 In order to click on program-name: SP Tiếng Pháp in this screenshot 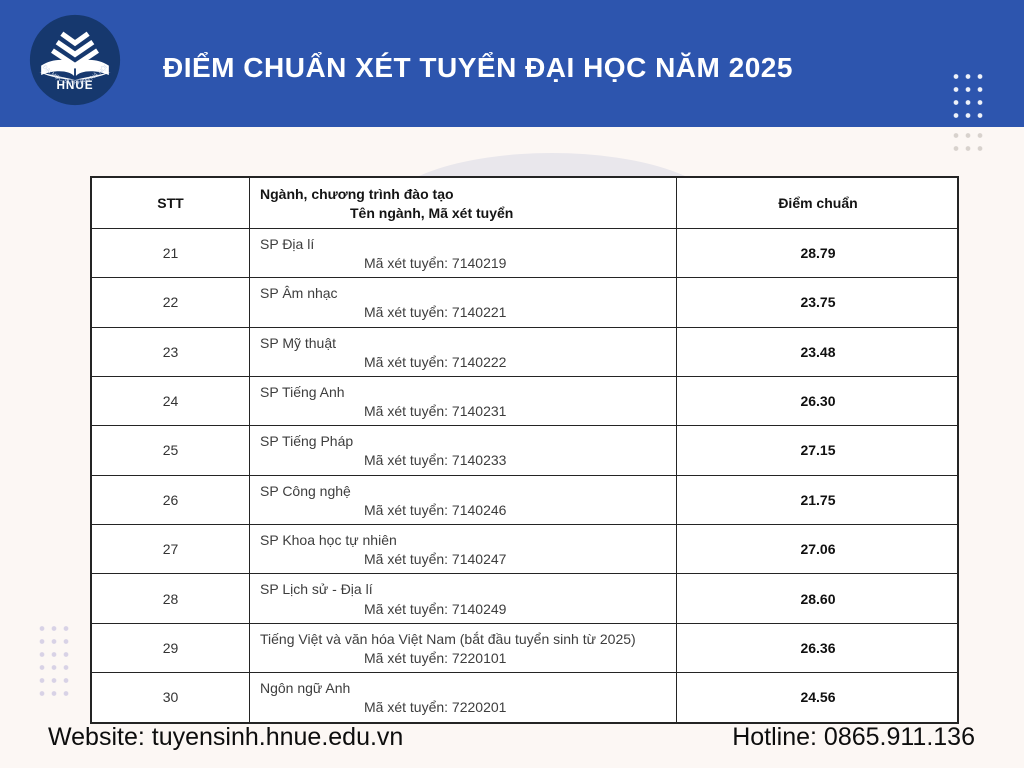, I will do `click(307, 441)`.